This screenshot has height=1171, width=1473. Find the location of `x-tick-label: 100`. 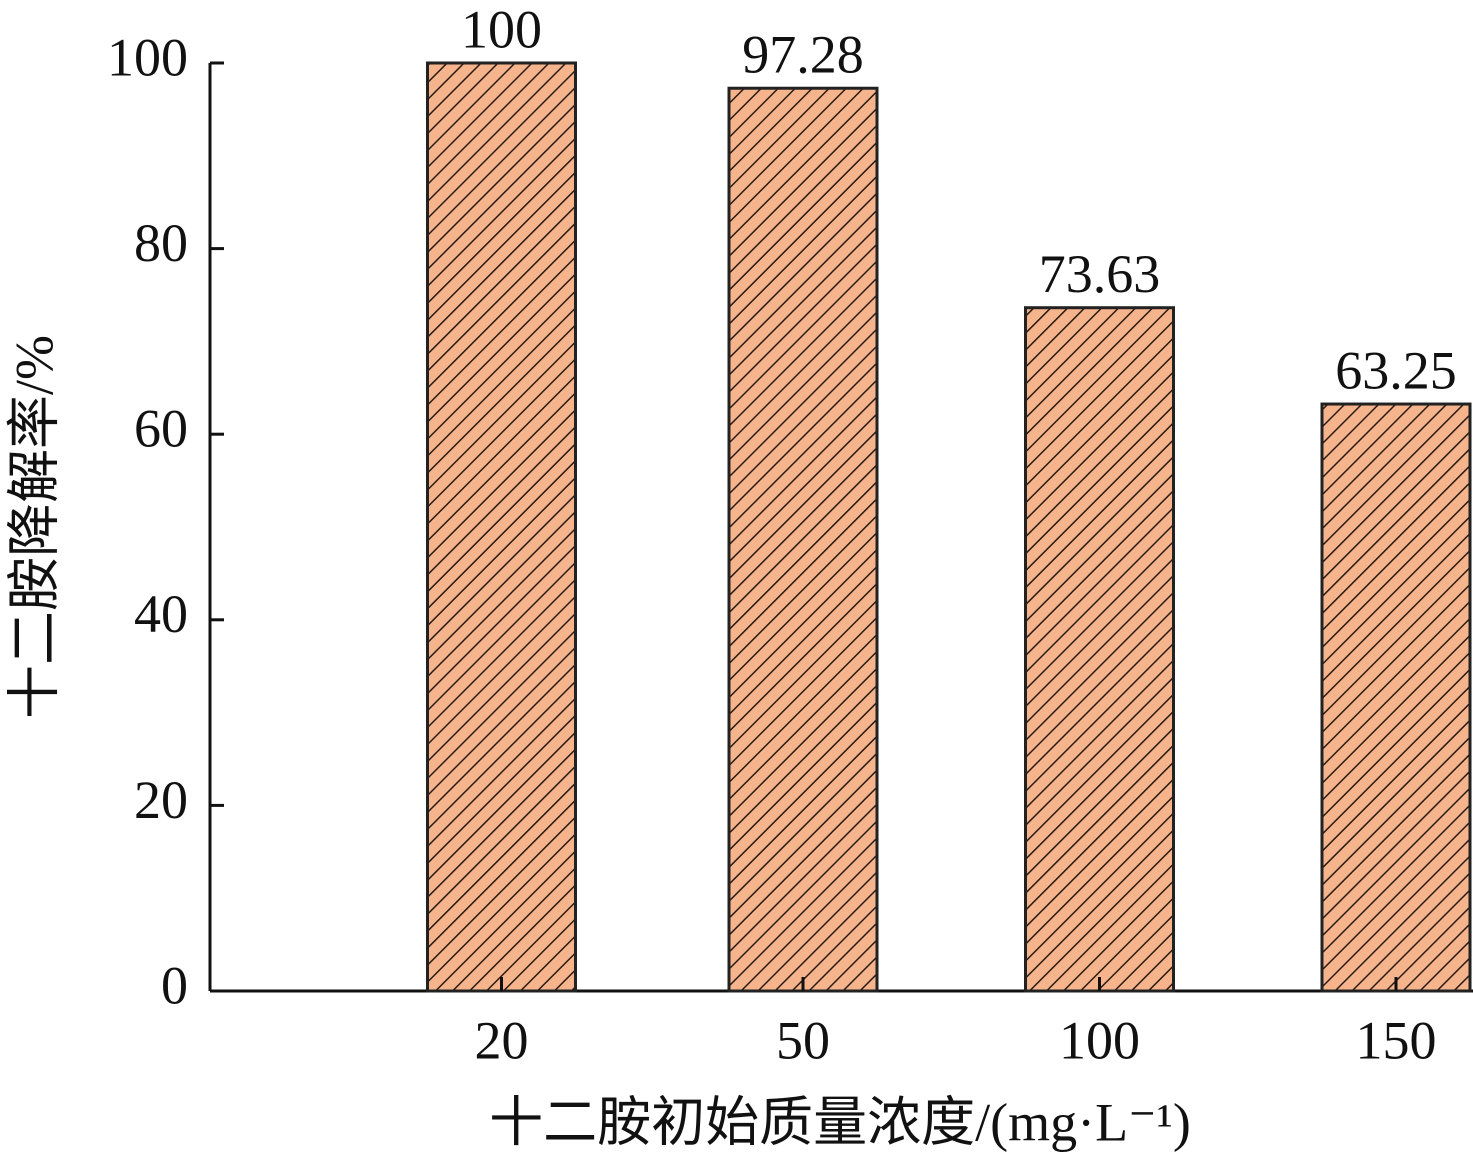

x-tick-label: 100 is located at coordinates (1099, 1040).